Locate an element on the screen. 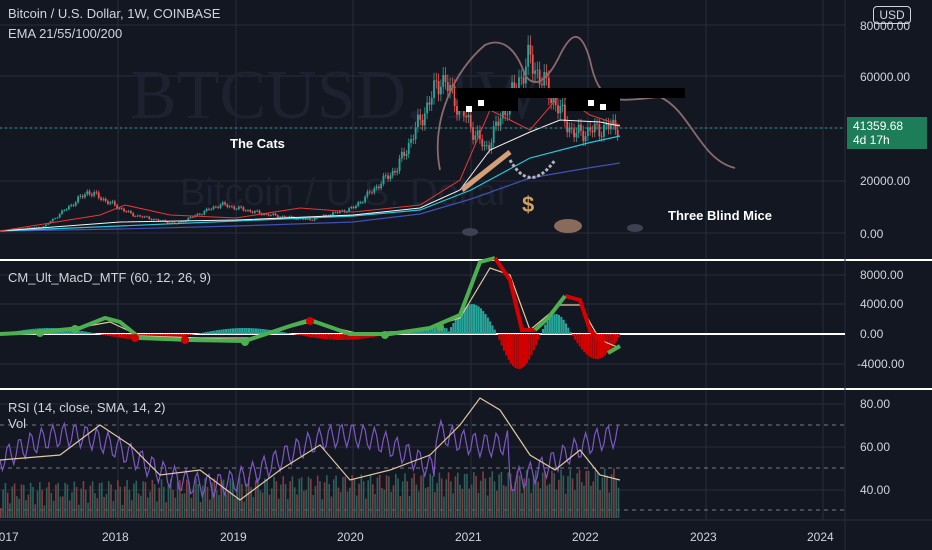 This screenshot has height=550, width=932. volume-bars is located at coordinates (310, 493).